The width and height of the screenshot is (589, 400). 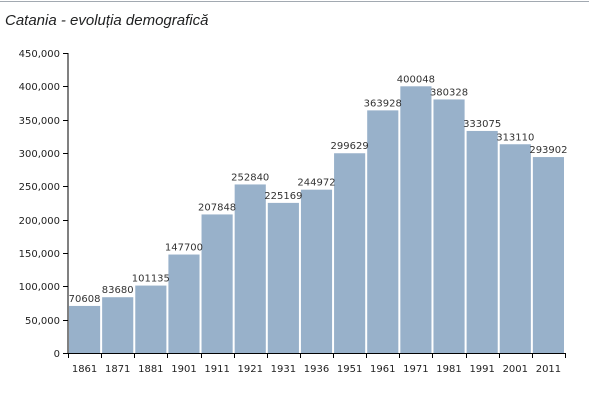 I want to click on x-tick-label: 1981, so click(x=448, y=369).